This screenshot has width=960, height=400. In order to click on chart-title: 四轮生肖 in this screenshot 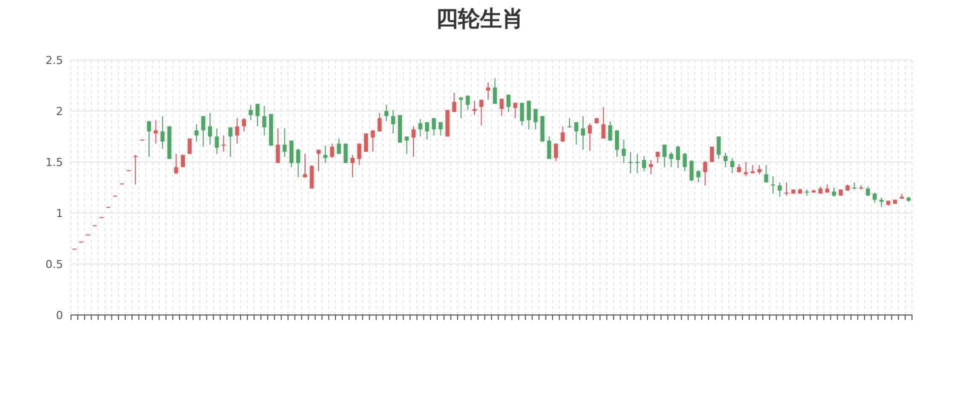, I will do `click(480, 19)`.